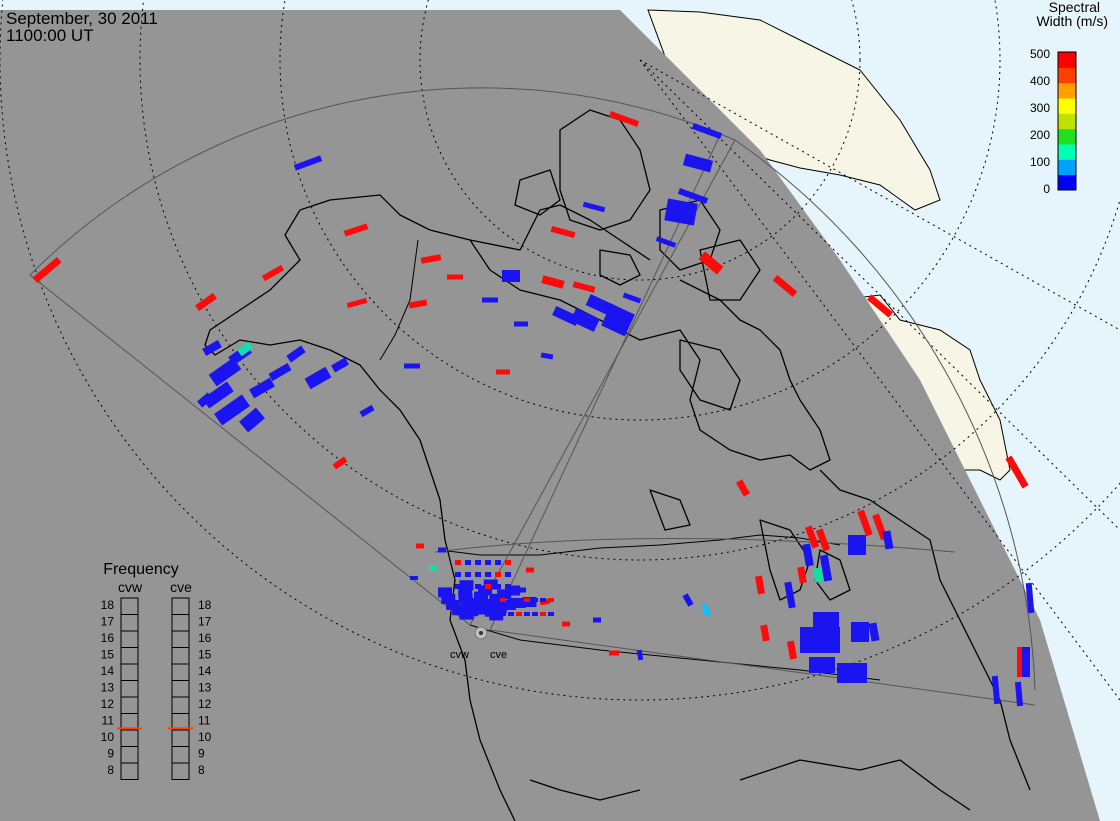 The width and height of the screenshot is (1120, 821). Describe the element at coordinates (1040, 81) in the screenshot. I see `colorbar-tick-label: 400` at that location.